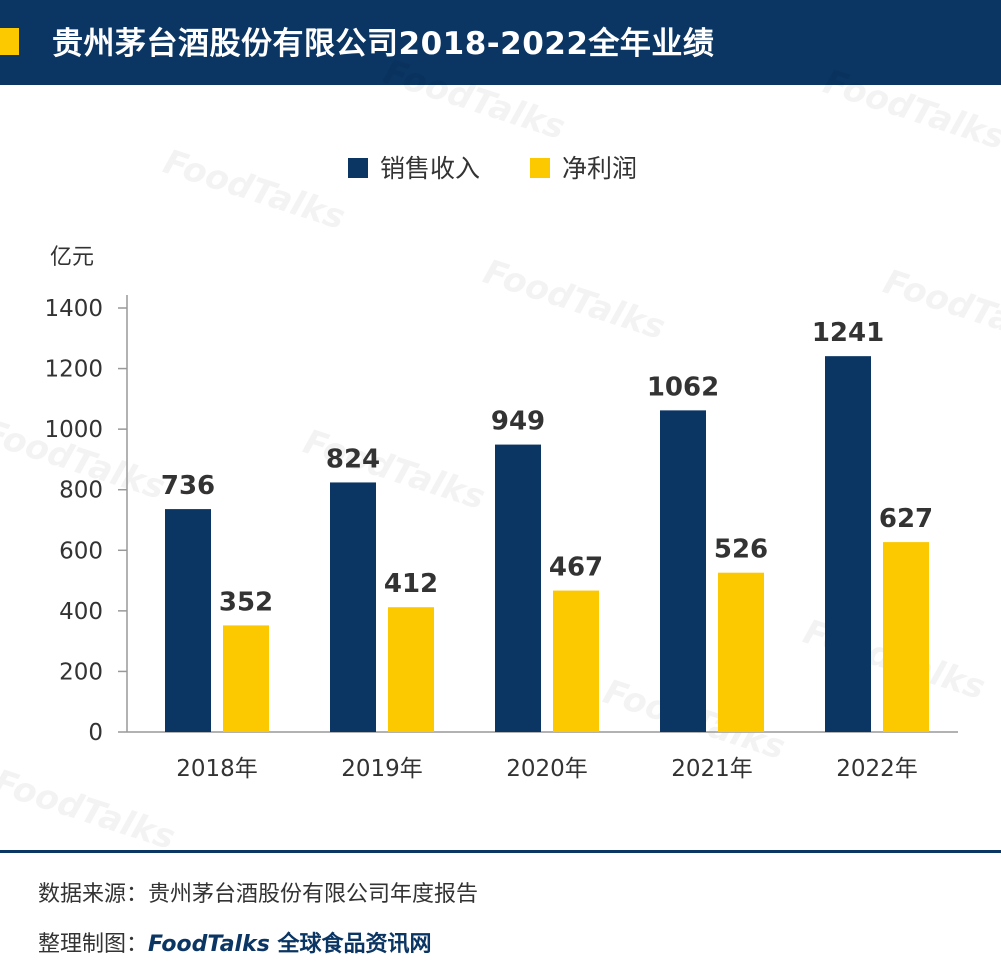 The width and height of the screenshot is (1001, 973). What do you see at coordinates (72, 257) in the screenshot?
I see `y-axis-label: 亿元` at bounding box center [72, 257].